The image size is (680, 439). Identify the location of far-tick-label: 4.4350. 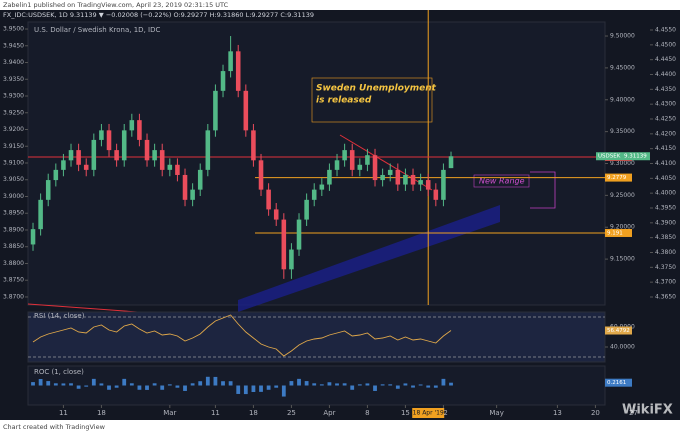
(665, 89).